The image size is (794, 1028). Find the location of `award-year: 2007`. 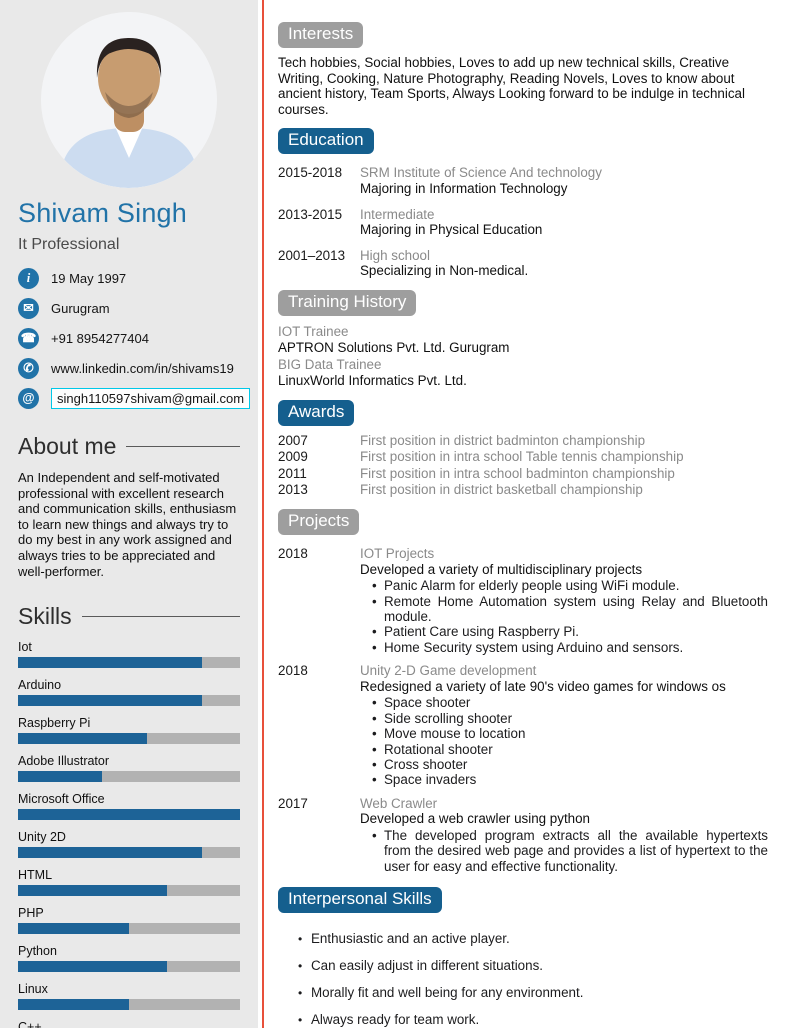

award-year: 2007 is located at coordinates (293, 440).